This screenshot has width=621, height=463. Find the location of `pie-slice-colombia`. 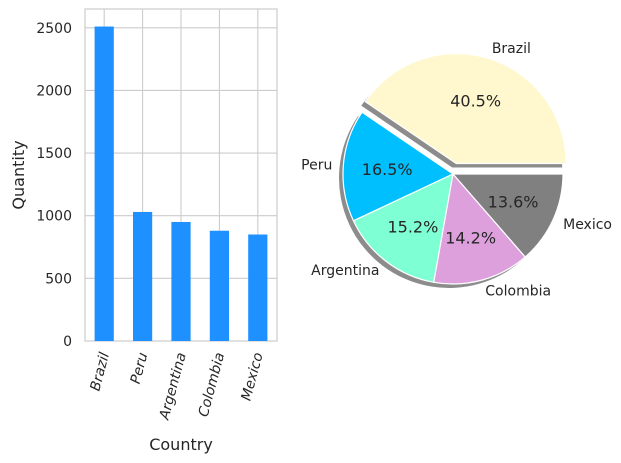

pie-slice-colombia is located at coordinates (479, 229).